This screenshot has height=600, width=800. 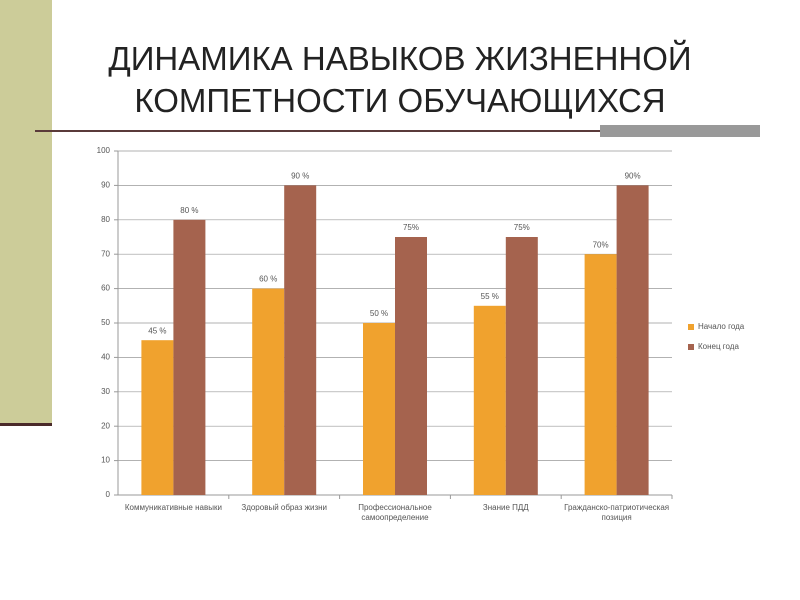 I want to click on y-tick-label: 30, so click(x=105, y=391).